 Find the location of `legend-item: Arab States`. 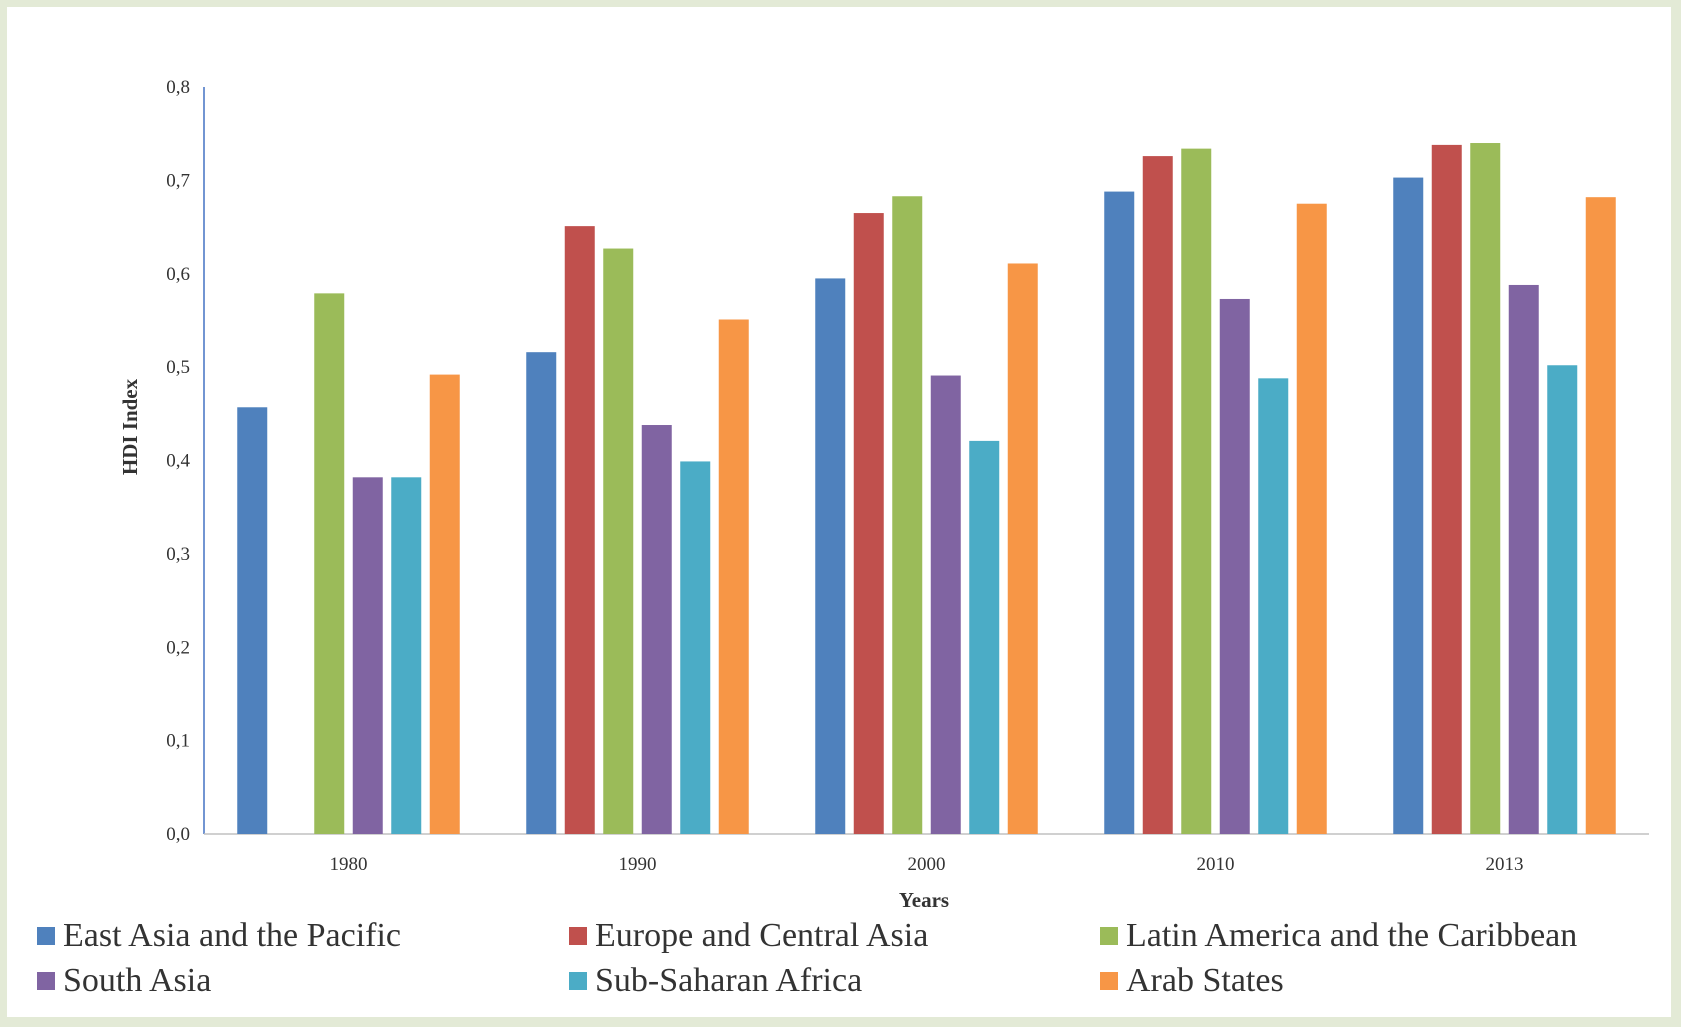

legend-item: Arab States is located at coordinates (1192, 981).